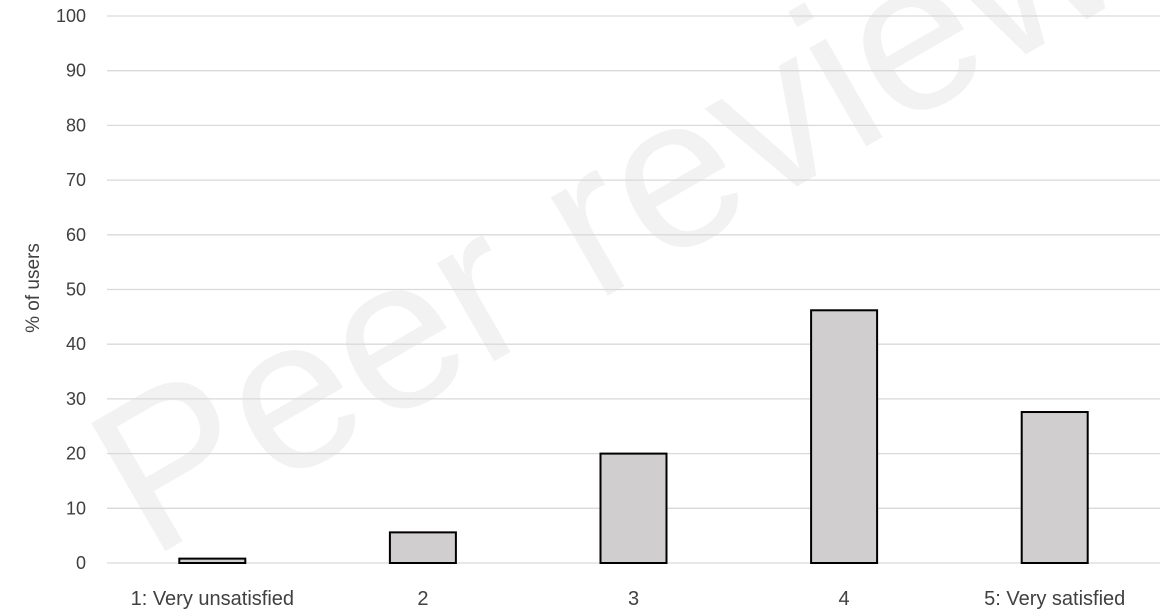 This screenshot has height=616, width=1166. Describe the element at coordinates (76, 180) in the screenshot. I see `y-tick-label: 70` at that location.